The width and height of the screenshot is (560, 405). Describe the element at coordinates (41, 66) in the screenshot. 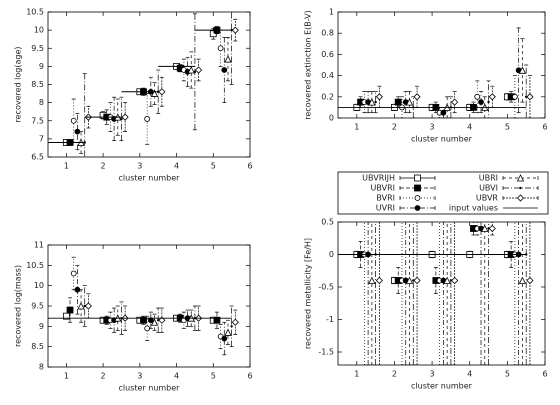

I see `y-tick-label: 9` at that location.